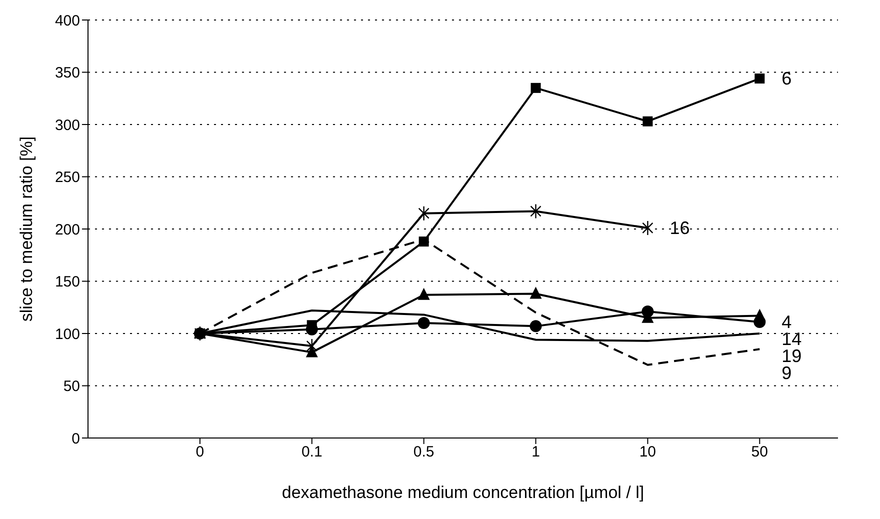  What do you see at coordinates (67, 282) in the screenshot?
I see `y-tick-label: 150` at bounding box center [67, 282].